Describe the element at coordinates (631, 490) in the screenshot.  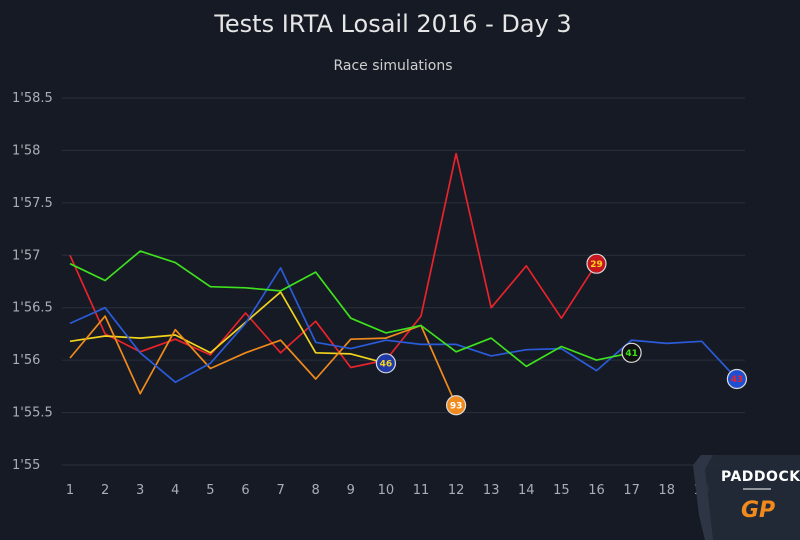
I see `x-tick-label: 17` at that location.